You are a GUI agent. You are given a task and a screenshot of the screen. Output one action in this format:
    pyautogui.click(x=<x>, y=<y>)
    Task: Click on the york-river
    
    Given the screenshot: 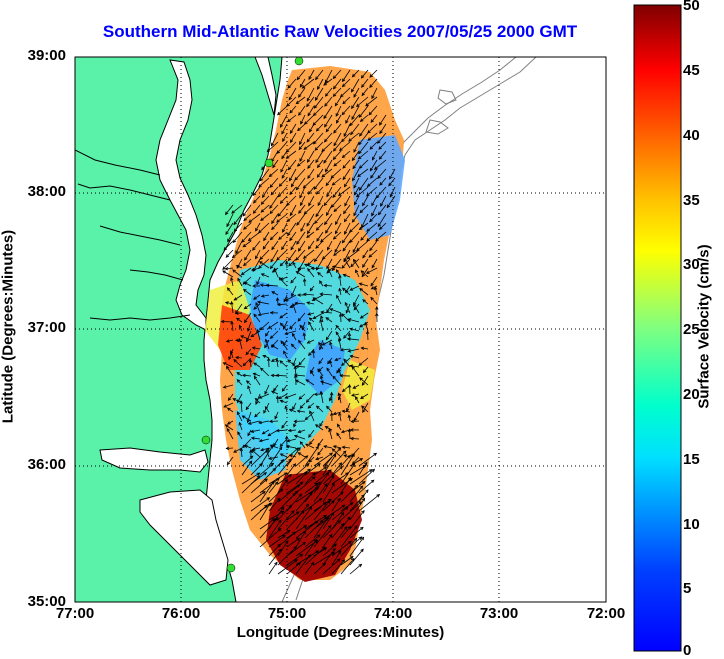 What is the action you would take?
    pyautogui.click(x=156, y=275)
    